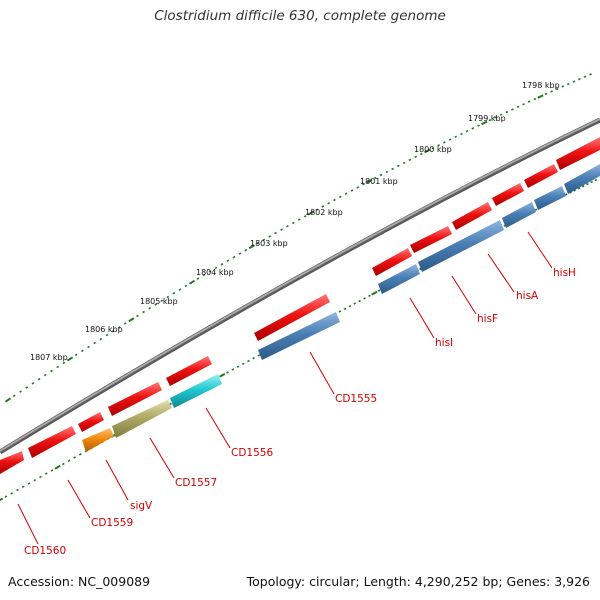 The width and height of the screenshot is (600, 600). I want to click on gene-label-hisF: hisF, so click(487, 319).